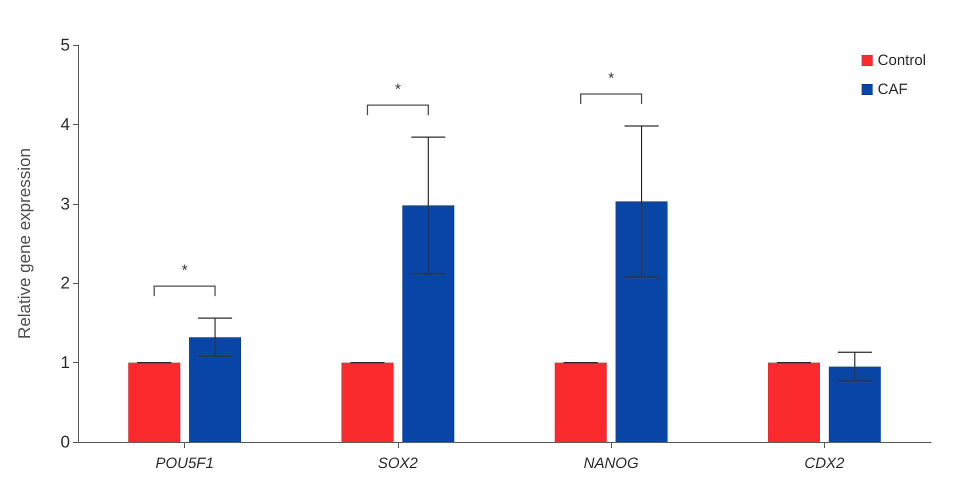  Describe the element at coordinates (65, 283) in the screenshot. I see `y-tick-label: 2` at that location.